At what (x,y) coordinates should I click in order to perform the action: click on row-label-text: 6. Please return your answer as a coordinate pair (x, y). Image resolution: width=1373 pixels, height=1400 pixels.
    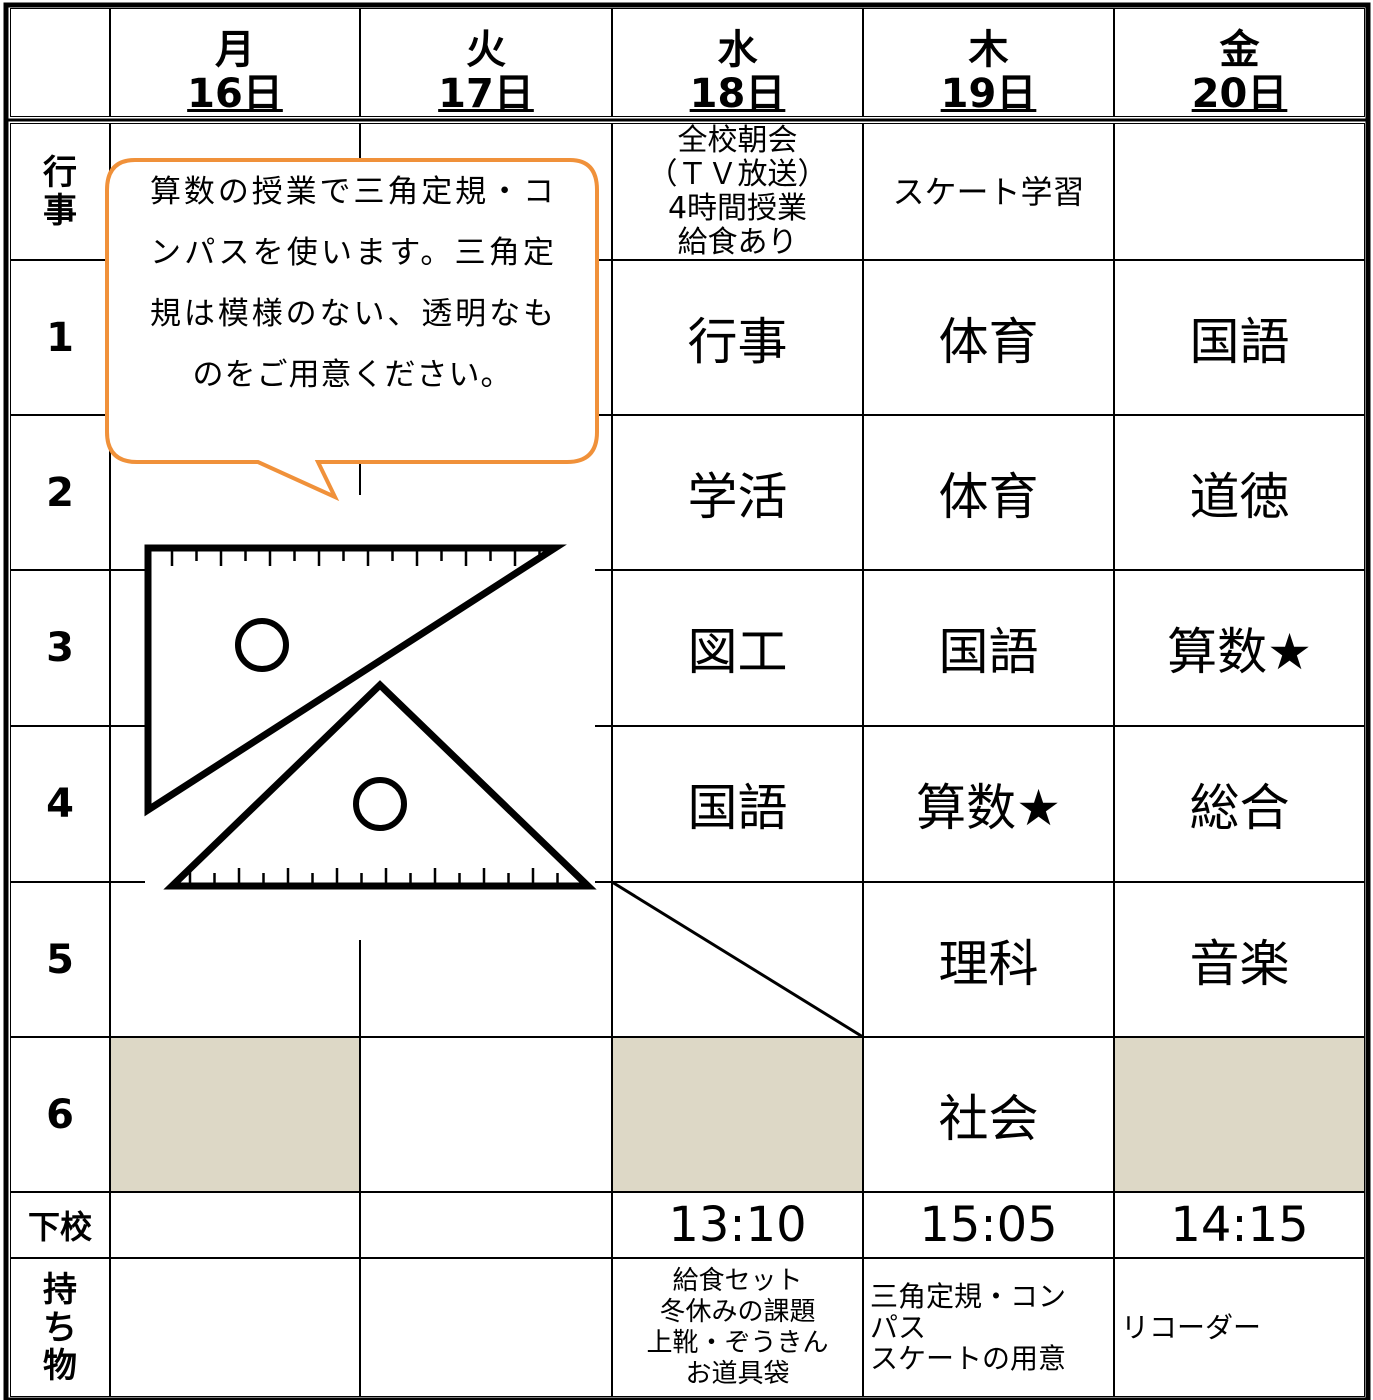
    Looking at the image, I should click on (60, 1114).